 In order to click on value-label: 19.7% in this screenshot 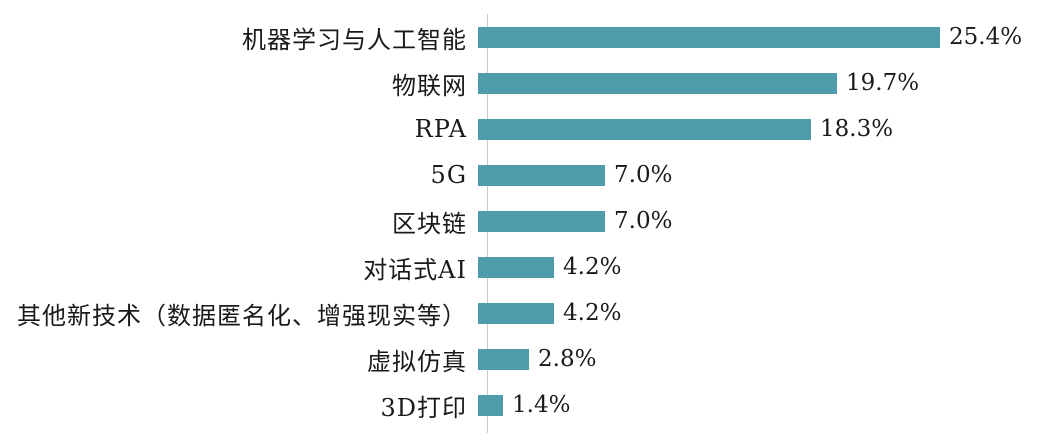, I will do `click(883, 83)`.